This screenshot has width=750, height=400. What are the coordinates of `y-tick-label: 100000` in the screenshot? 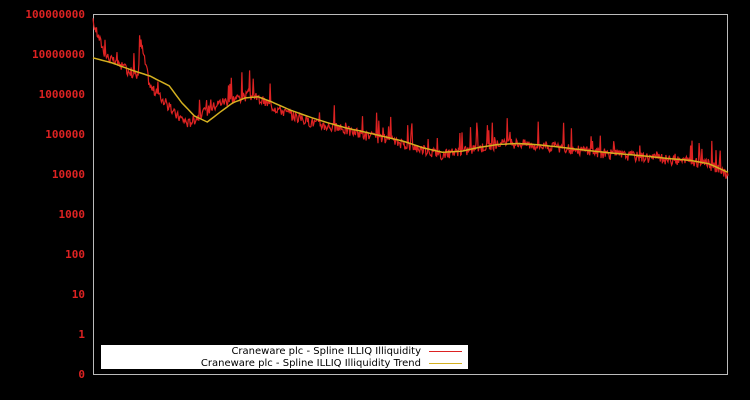 It's located at (65, 134).